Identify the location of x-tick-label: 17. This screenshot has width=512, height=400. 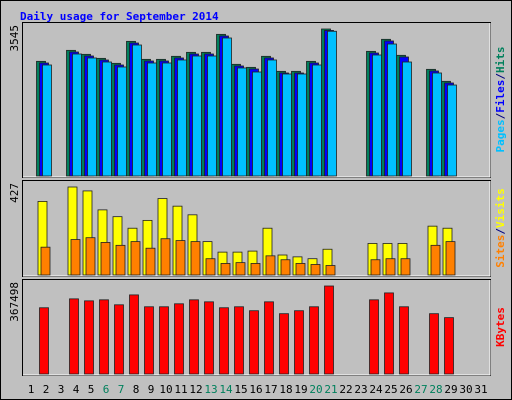
(270, 389).